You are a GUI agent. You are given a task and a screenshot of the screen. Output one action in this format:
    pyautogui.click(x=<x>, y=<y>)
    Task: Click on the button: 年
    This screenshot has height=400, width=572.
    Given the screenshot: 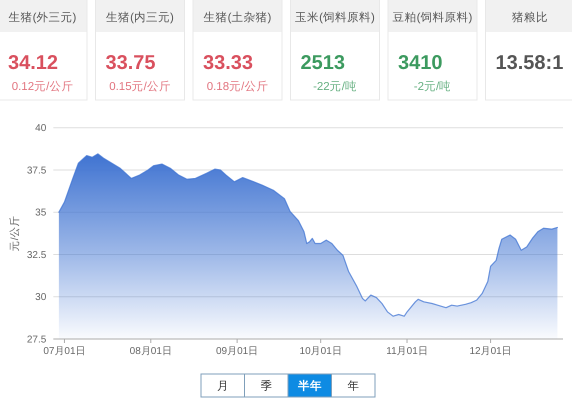 What is the action you would take?
    pyautogui.click(x=353, y=386)
    